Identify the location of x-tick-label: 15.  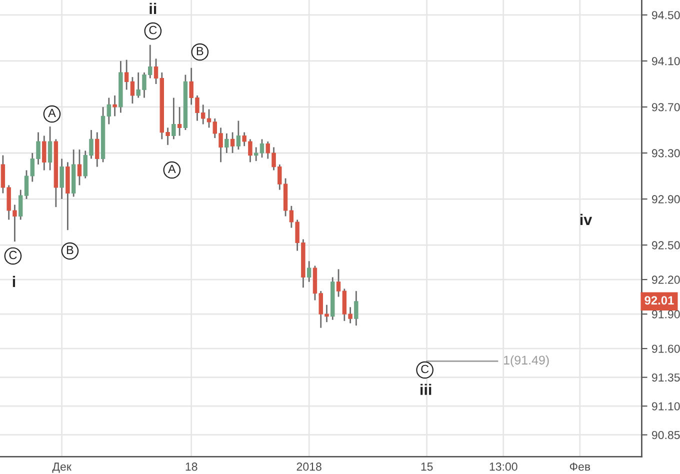
(427, 466).